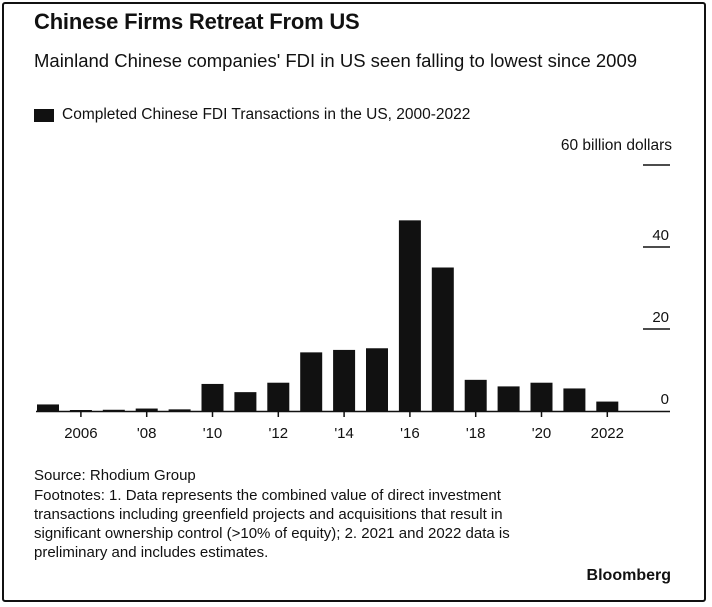  Describe the element at coordinates (475, 395) in the screenshot. I see `bar-2018` at that location.